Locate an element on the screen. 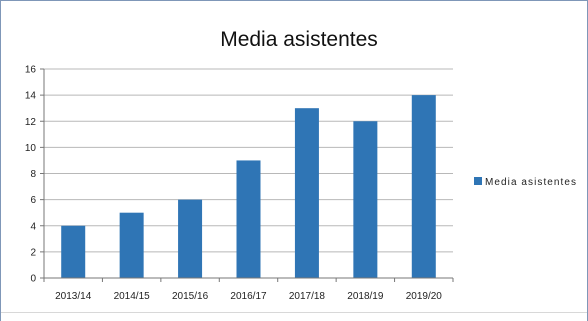 The width and height of the screenshot is (588, 321). chart-title: Media asistentes is located at coordinates (299, 39).